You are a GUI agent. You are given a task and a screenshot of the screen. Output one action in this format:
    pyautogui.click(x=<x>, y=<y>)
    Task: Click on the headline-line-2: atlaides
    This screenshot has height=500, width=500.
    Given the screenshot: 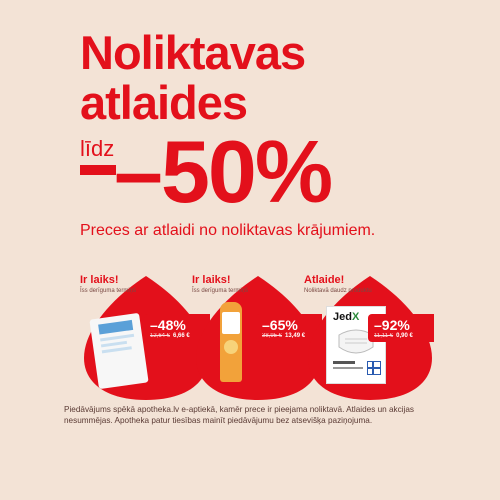 What is the action you would take?
    pyautogui.click(x=164, y=102)
    